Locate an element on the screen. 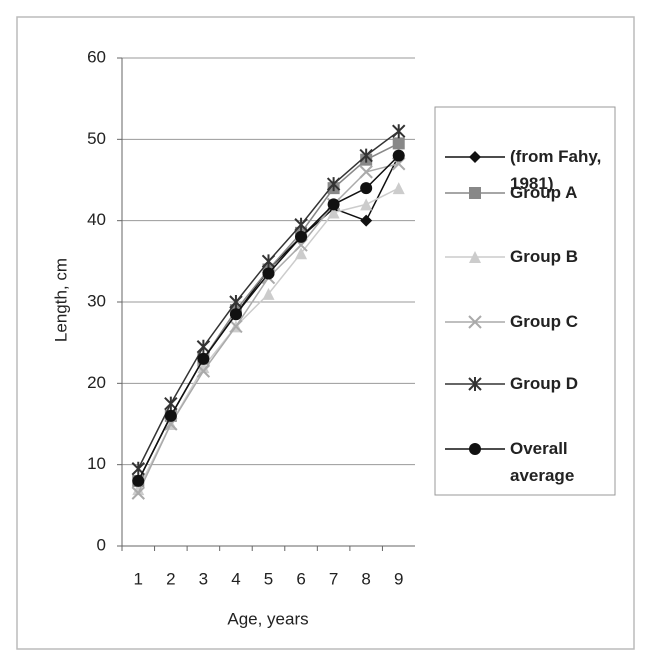 The height and width of the screenshot is (657, 651). y-axis-label: Length, cm is located at coordinates (60, 300).